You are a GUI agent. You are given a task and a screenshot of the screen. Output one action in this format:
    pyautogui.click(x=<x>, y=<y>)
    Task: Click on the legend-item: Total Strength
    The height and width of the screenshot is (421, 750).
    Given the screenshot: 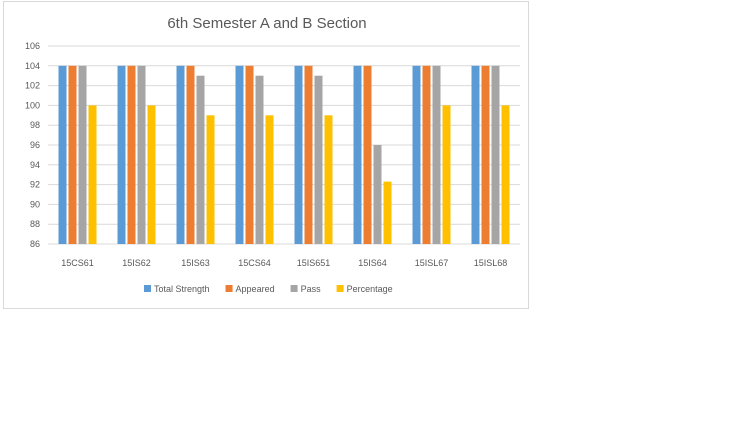 What is the action you would take?
    pyautogui.click(x=177, y=289)
    